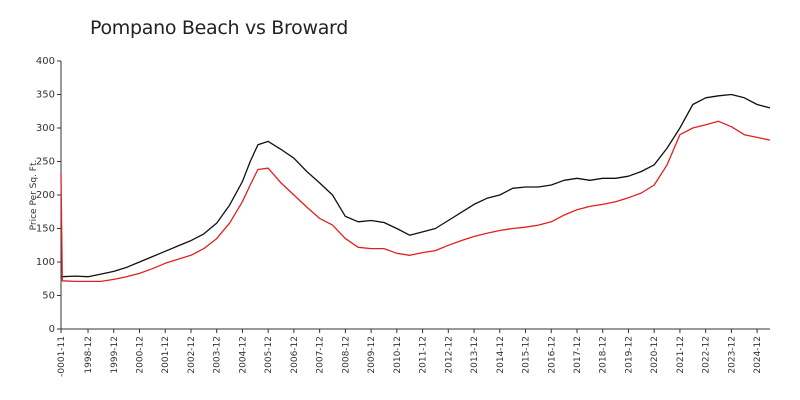 Image resolution: width=800 pixels, height=400 pixels. What do you see at coordinates (655, 355) in the screenshot?
I see `x-tick-label: 2020-12` at bounding box center [655, 355].